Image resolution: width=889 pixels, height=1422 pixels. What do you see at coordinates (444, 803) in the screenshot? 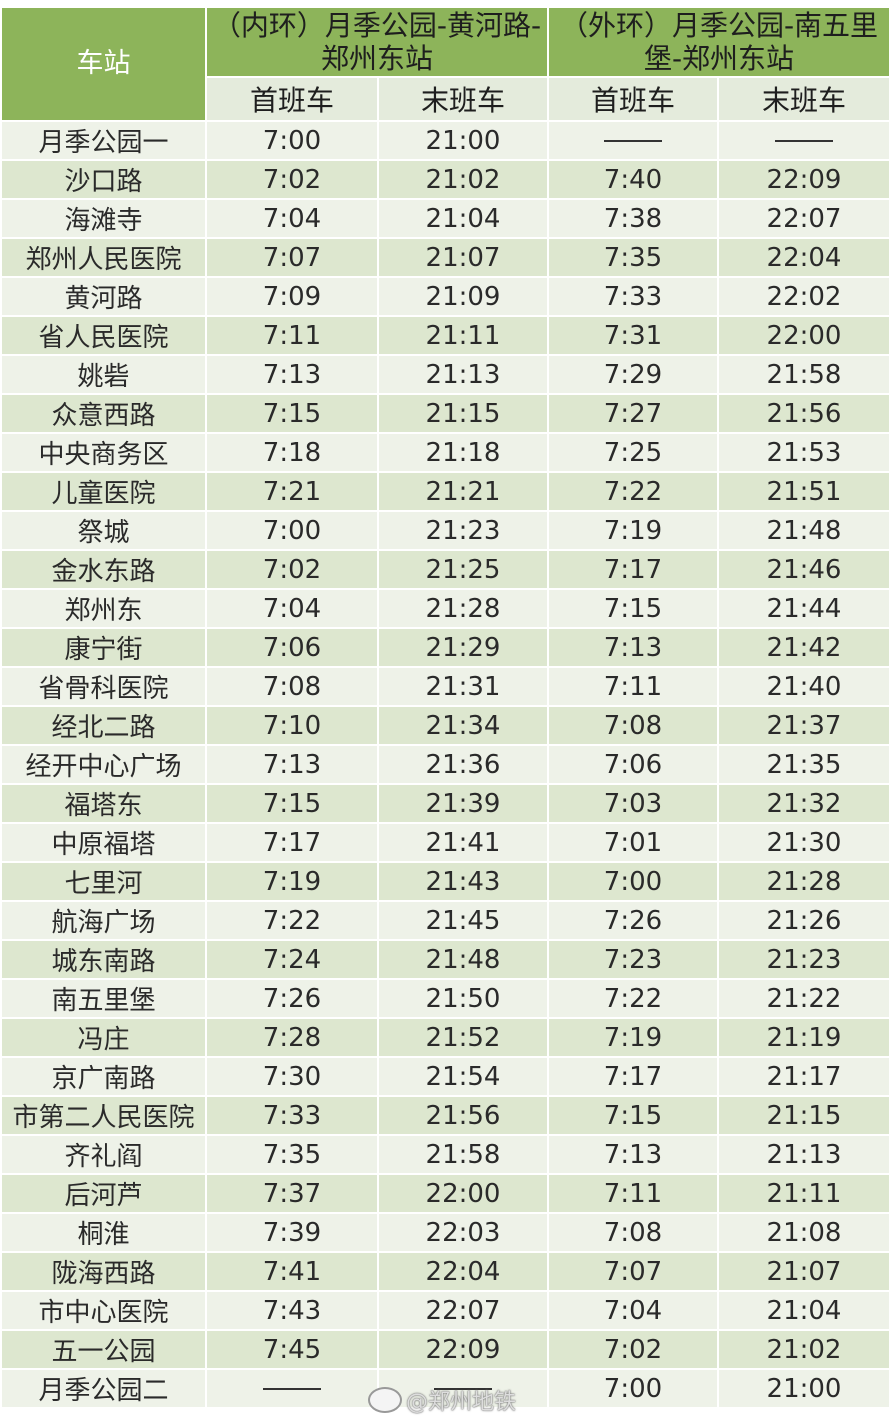
I see `table-row: 福塔东 7:15 21:39 7:03 21:32` at bounding box center [444, 803].